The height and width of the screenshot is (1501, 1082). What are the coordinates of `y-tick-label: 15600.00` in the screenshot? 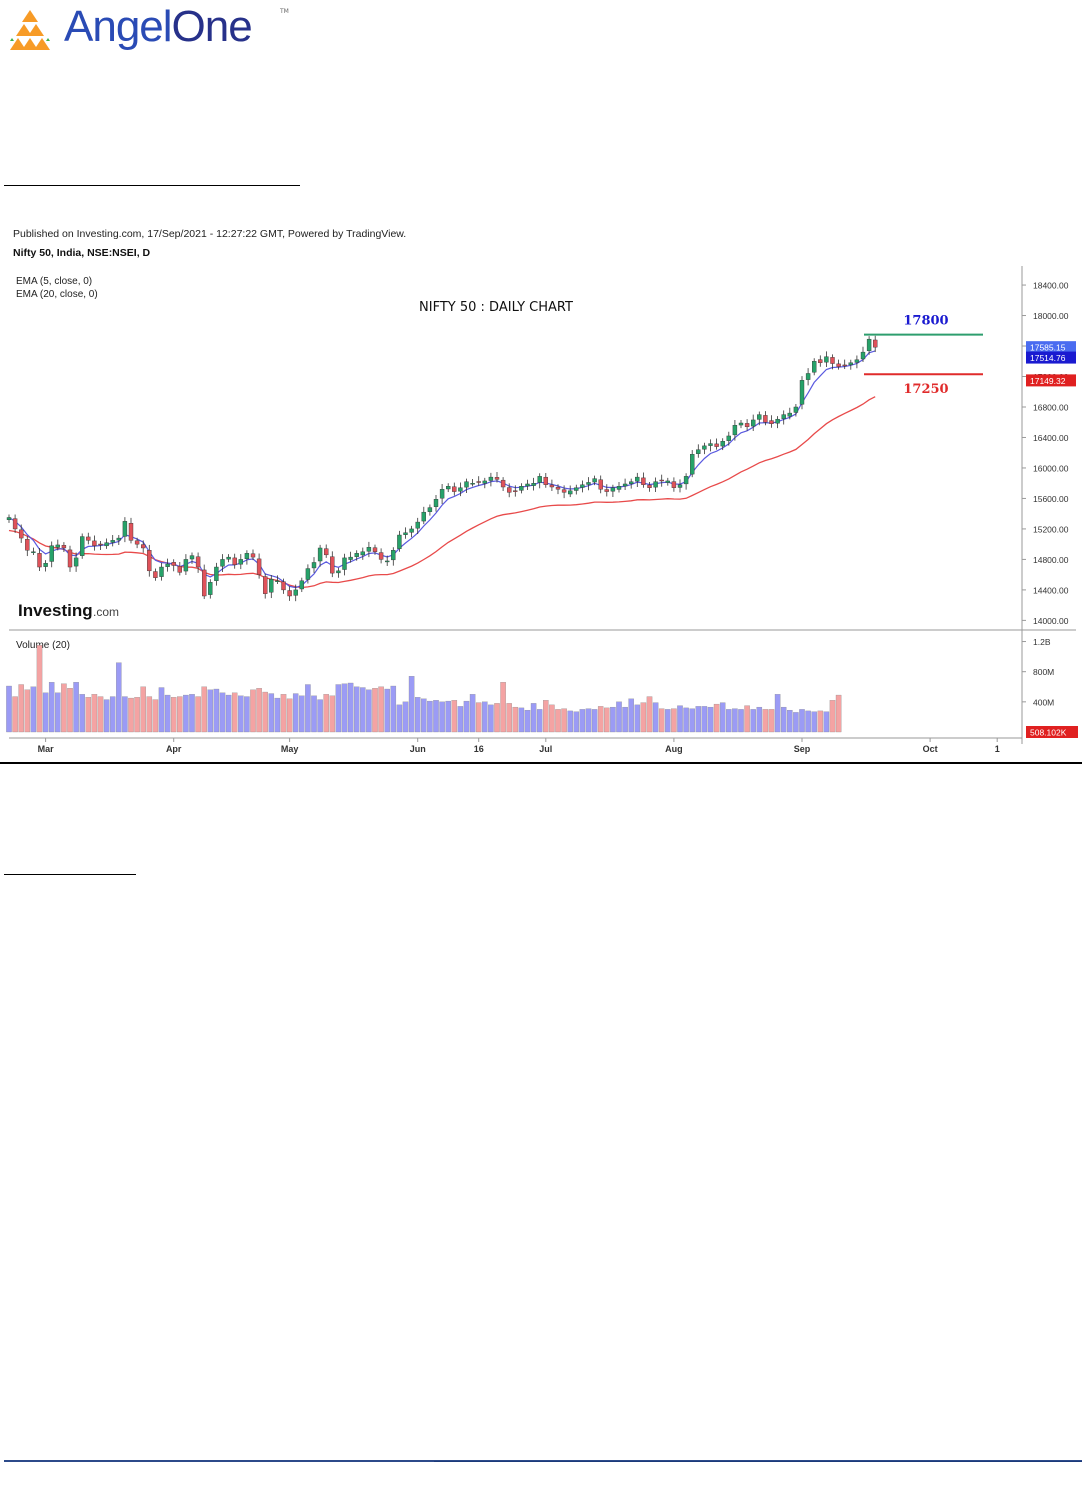 It's located at (1051, 499).